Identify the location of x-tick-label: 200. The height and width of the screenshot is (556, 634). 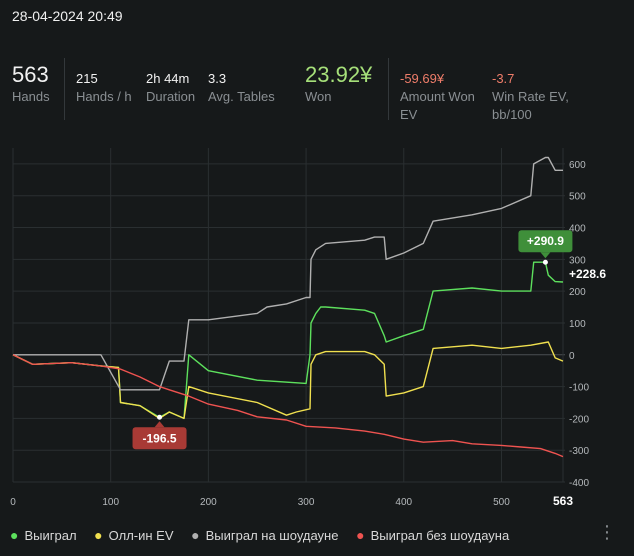
(208, 502).